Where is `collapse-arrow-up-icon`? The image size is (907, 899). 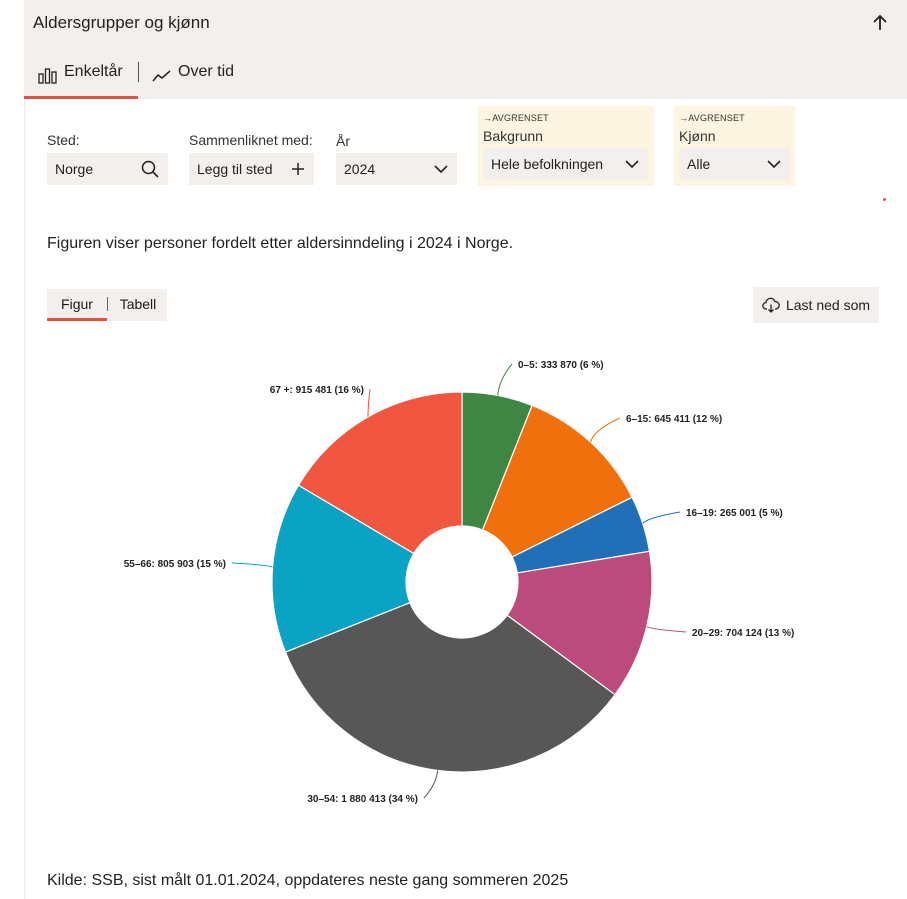 collapse-arrow-up-icon is located at coordinates (880, 23).